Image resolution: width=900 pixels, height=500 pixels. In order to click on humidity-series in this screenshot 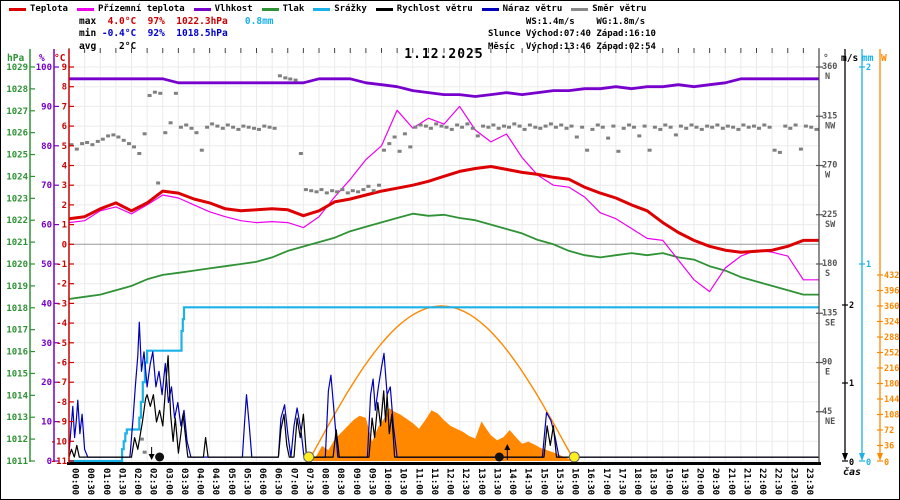, I will do `click(444, 87)`.